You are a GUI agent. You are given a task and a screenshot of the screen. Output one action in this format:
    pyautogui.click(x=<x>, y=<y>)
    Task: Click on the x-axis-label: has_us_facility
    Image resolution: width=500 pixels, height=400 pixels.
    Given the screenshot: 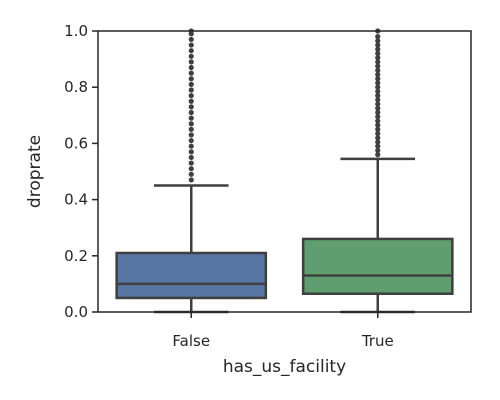 What is the action you would take?
    pyautogui.click(x=284, y=367)
    